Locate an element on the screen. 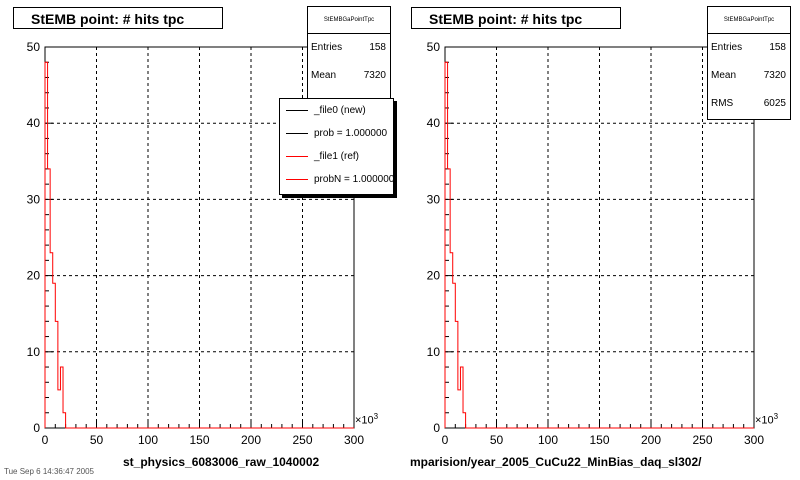 This screenshot has height=480, width=800. legend-label: prob = 1.000000 is located at coordinates (351, 133).